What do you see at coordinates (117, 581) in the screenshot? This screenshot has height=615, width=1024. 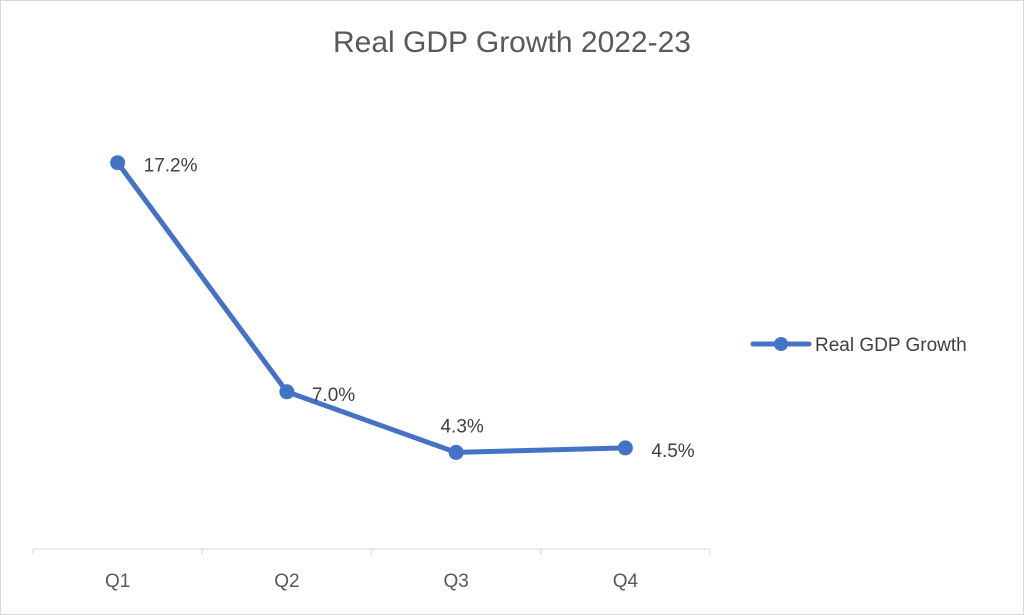 I see `x-tick-label: Q1` at bounding box center [117, 581].